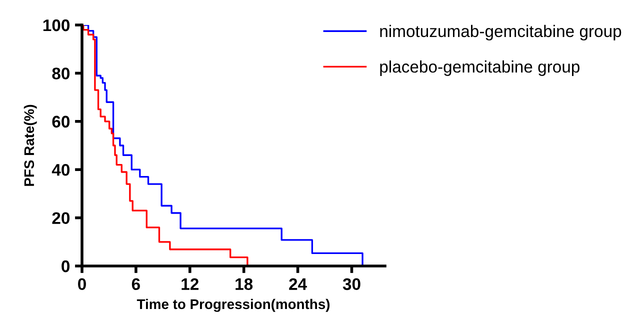  What do you see at coordinates (61, 170) in the screenshot?
I see `y-tick-label: 40` at bounding box center [61, 170].